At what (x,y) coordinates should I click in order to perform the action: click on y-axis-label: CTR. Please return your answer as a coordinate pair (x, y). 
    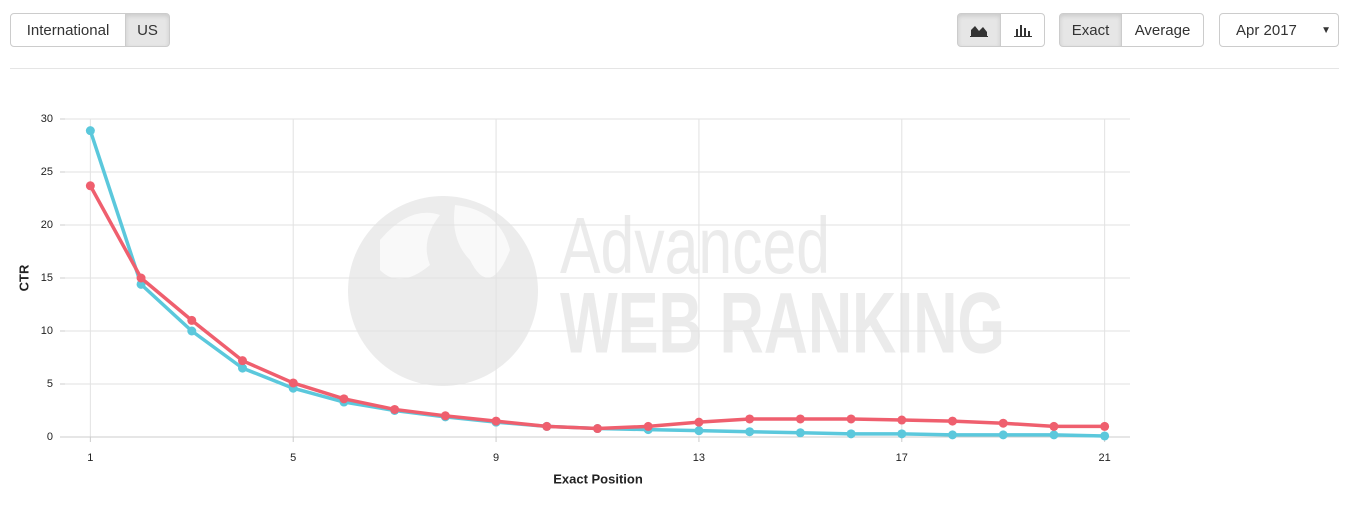
    Looking at the image, I should click on (23, 277).